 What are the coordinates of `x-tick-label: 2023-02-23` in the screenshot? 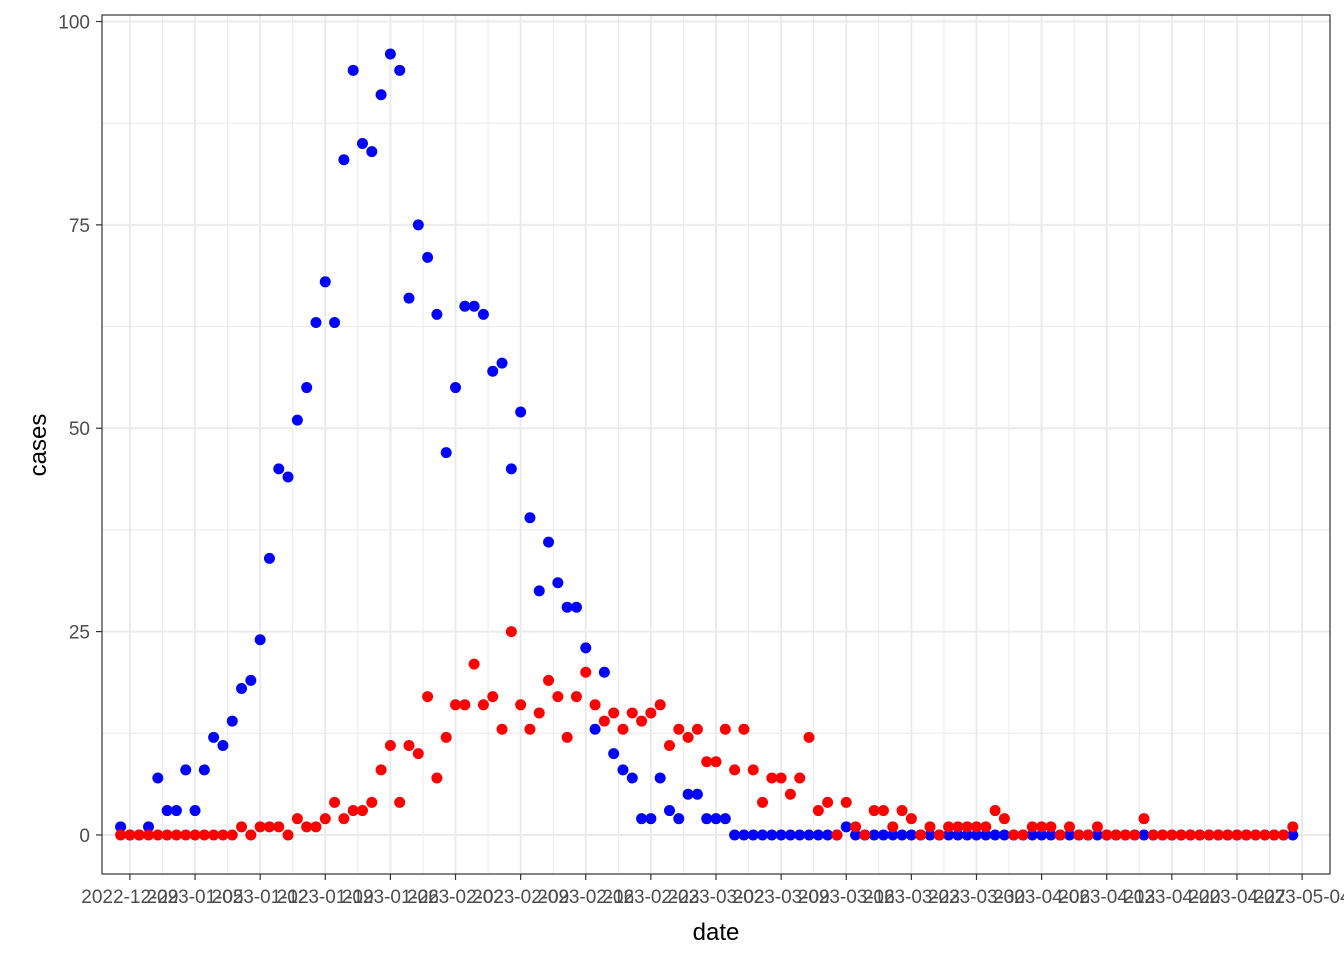 It's located at (650, 897).